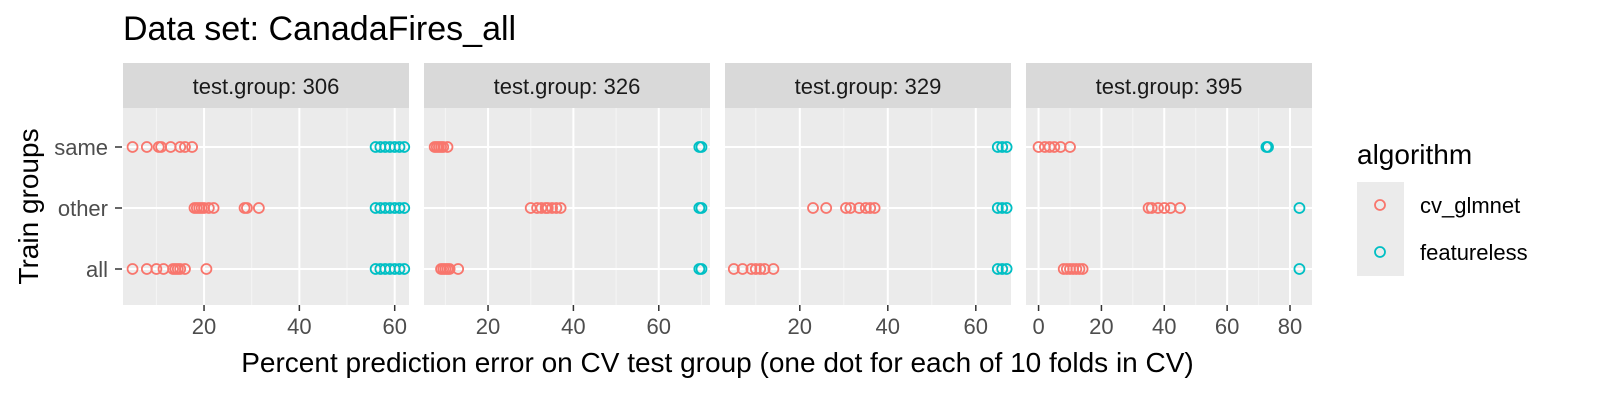 The width and height of the screenshot is (1600, 405). Describe the element at coordinates (1470, 205) in the screenshot. I see `legend-label-cv_glmnet: cv_glmnet` at that location.